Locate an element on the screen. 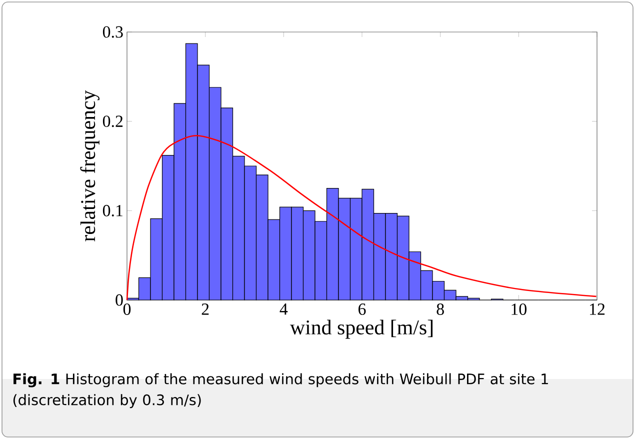  y-tick-label: 0.2 is located at coordinates (112, 122).